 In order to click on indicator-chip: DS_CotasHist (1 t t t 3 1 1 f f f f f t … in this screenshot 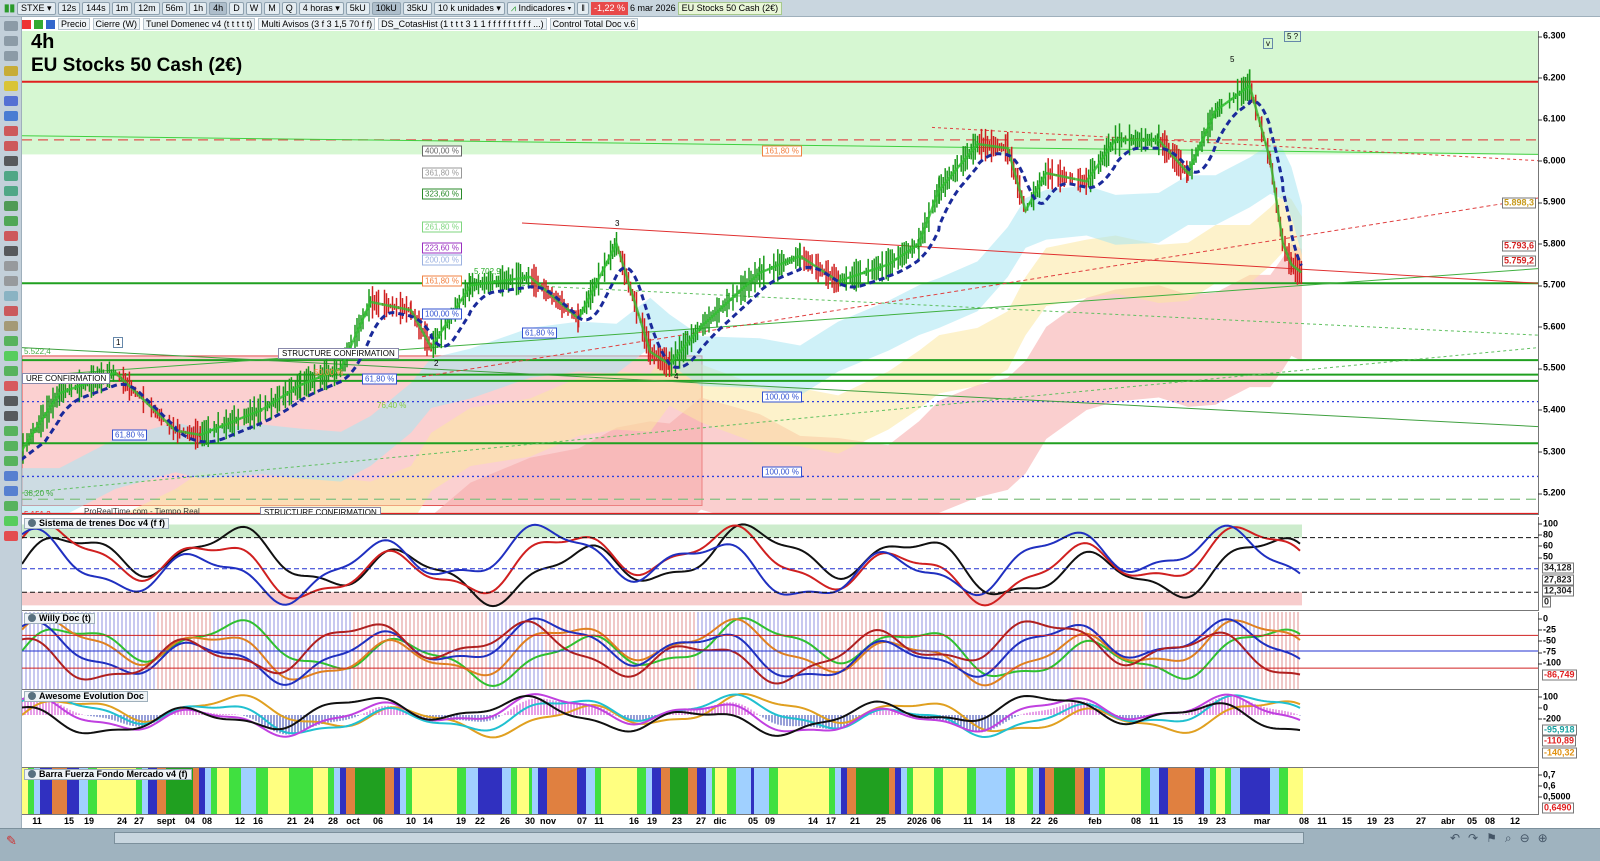, I will do `click(462, 24)`.